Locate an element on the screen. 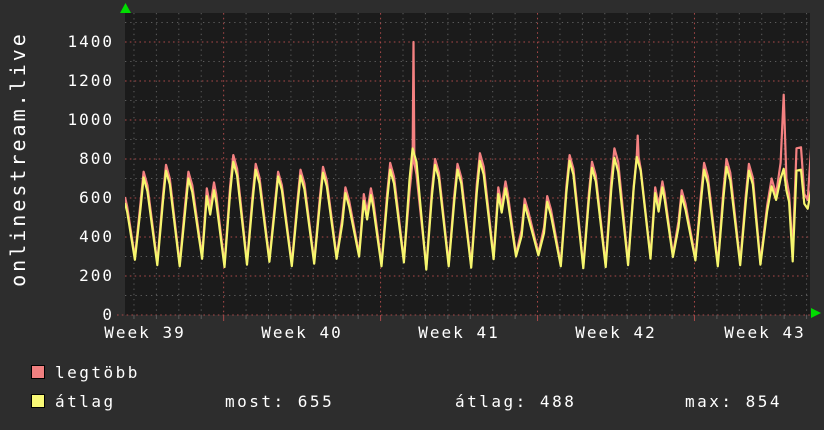  x-tick-label: Week 42 is located at coordinates (616, 332).